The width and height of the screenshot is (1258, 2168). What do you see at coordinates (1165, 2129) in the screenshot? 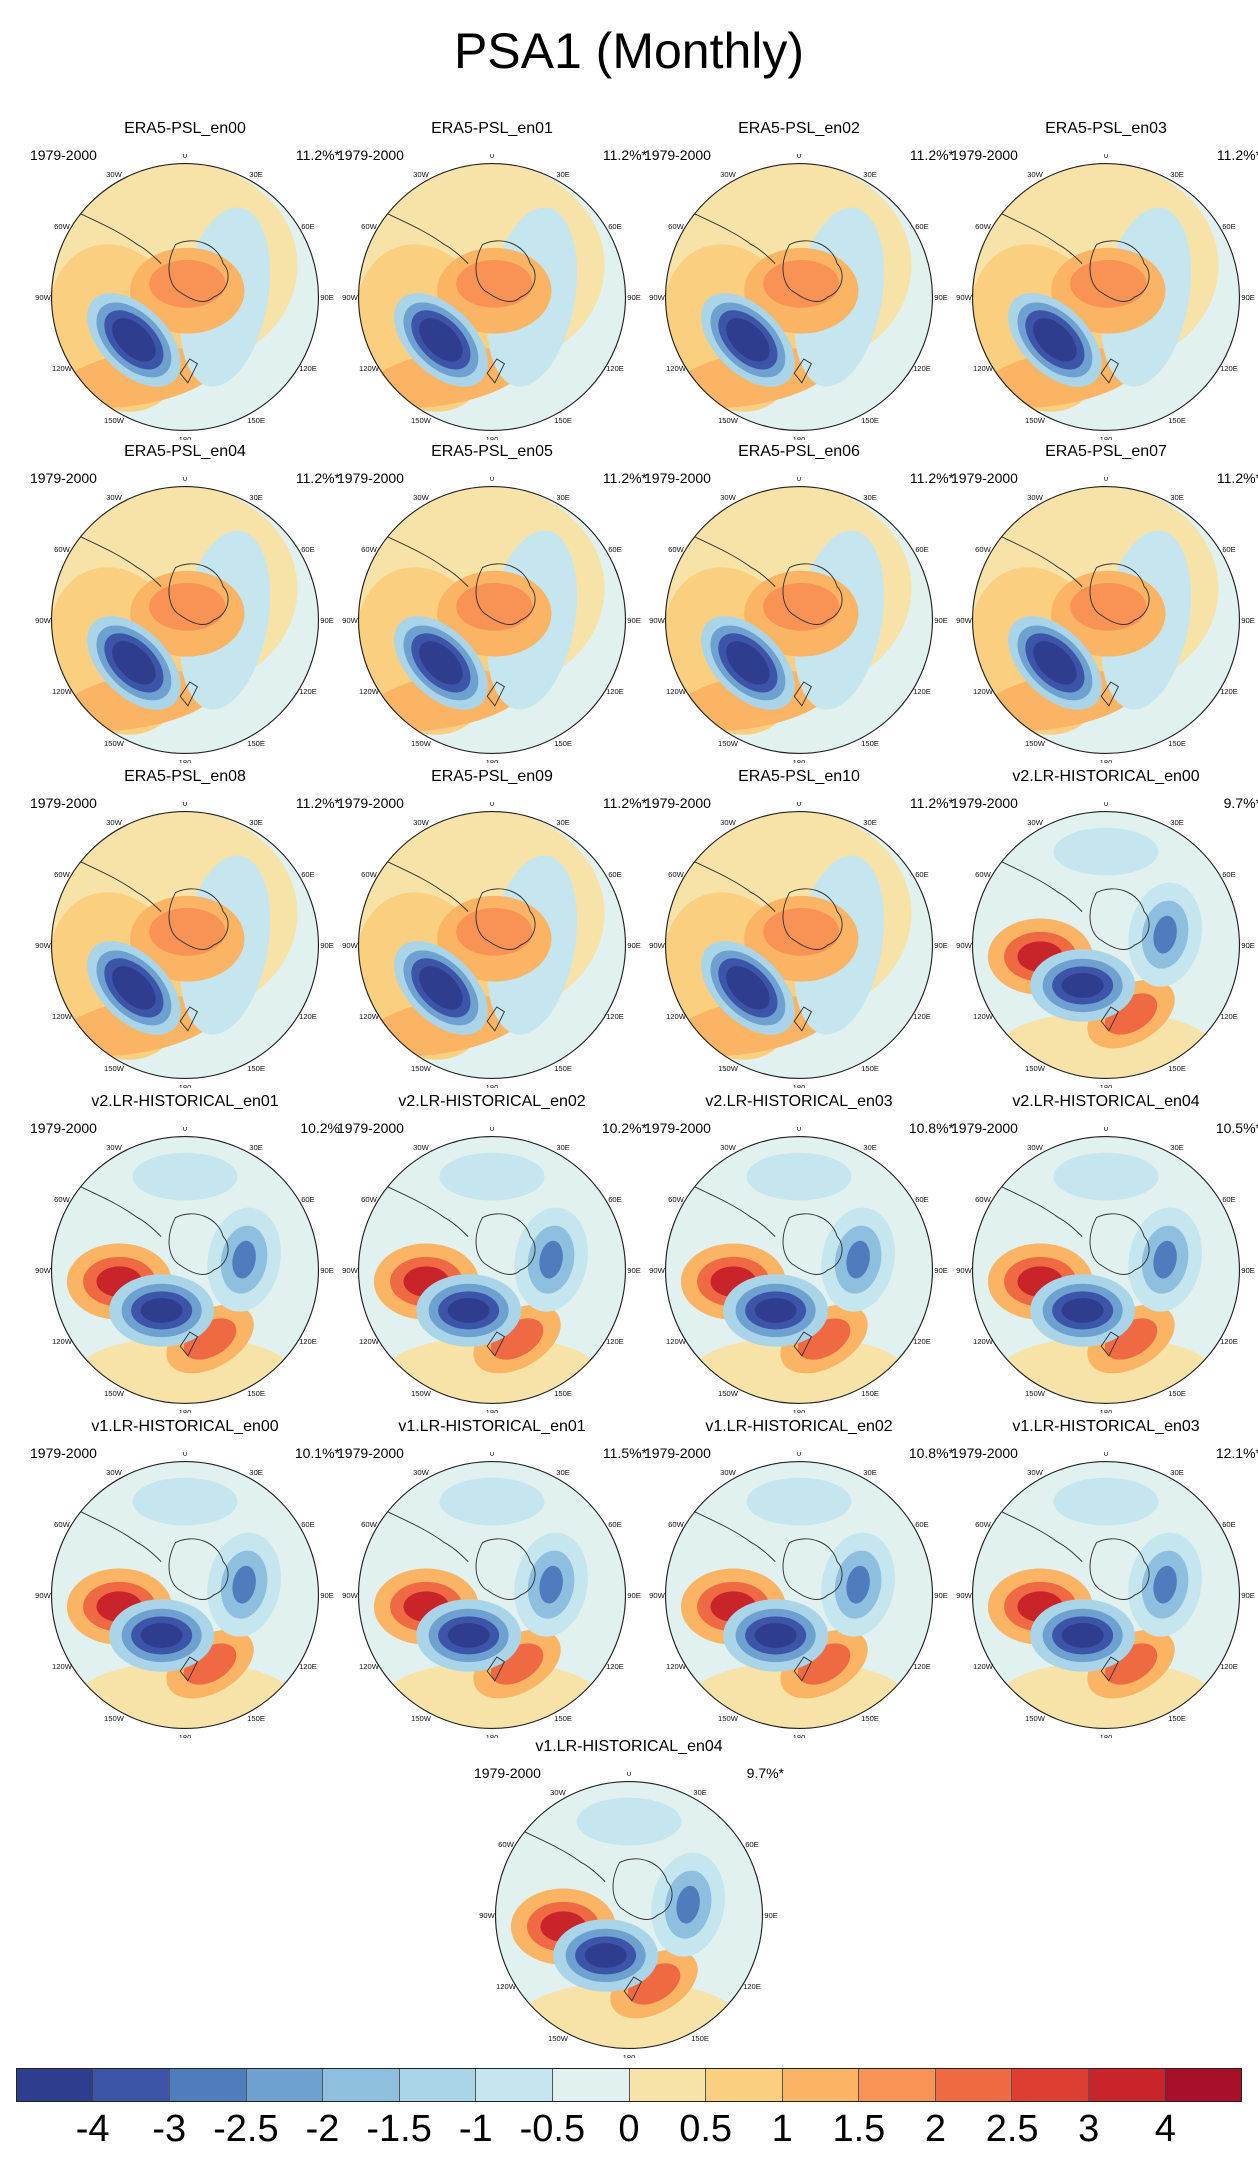
I see `colorbar-tick-label: 4` at bounding box center [1165, 2129].